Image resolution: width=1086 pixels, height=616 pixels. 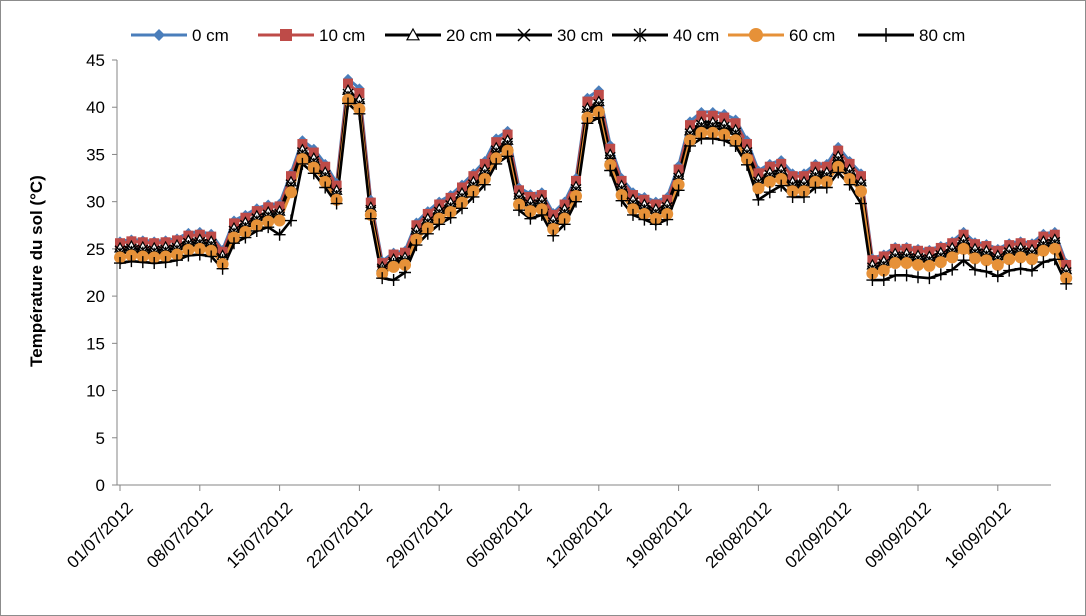 I want to click on y-tick-label: 40, so click(x=95, y=107).